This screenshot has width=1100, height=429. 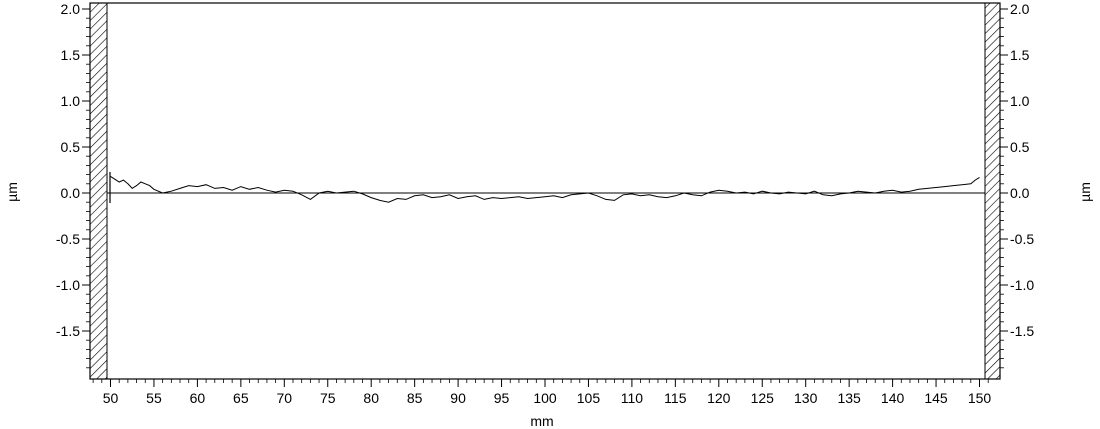 I want to click on y-tick-label-right: 1.0, so click(x=1020, y=101).